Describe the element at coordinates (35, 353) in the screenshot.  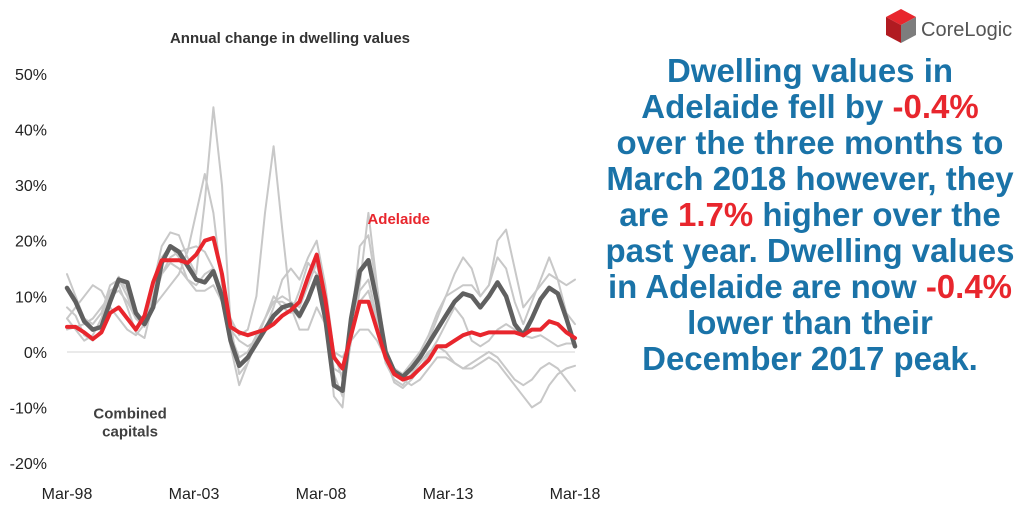
I see `y-tick-label: 0%` at that location.